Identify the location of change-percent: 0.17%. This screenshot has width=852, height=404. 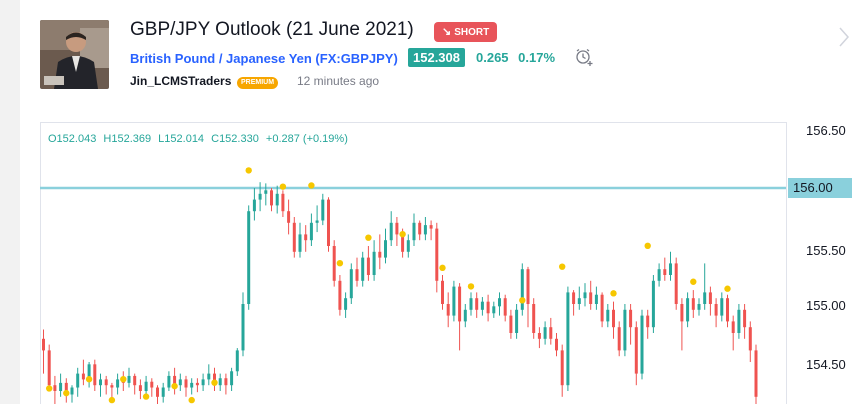
(537, 57).